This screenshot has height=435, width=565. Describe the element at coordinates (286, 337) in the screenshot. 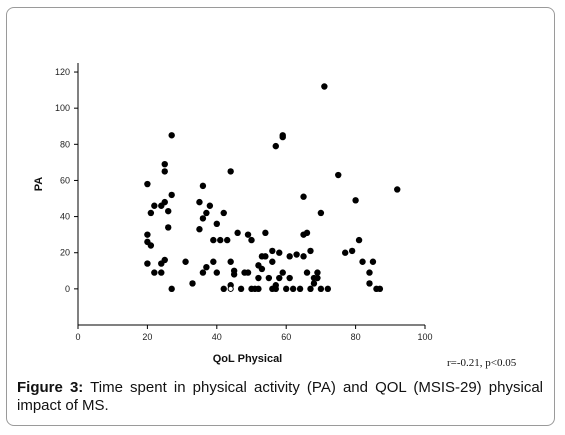

I see `x-tick-label: 60` at that location.